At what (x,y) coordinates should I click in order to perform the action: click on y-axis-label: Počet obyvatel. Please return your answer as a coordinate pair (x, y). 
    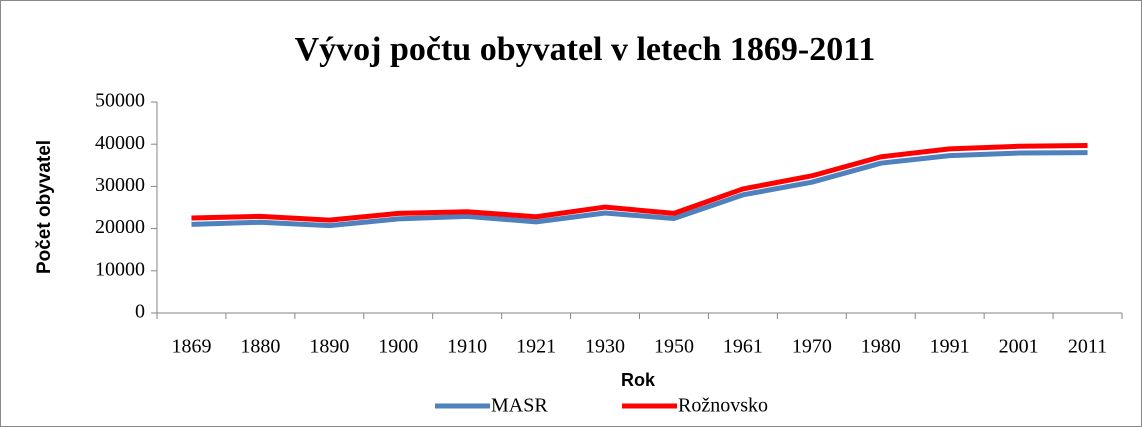
    Looking at the image, I should click on (44, 207).